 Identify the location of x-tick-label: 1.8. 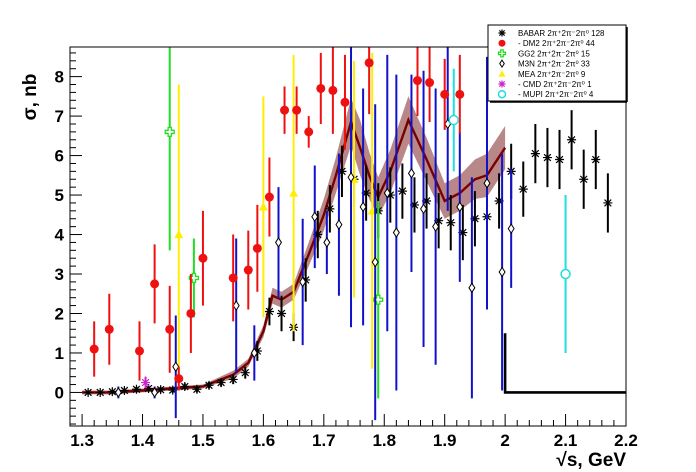
(384, 440).